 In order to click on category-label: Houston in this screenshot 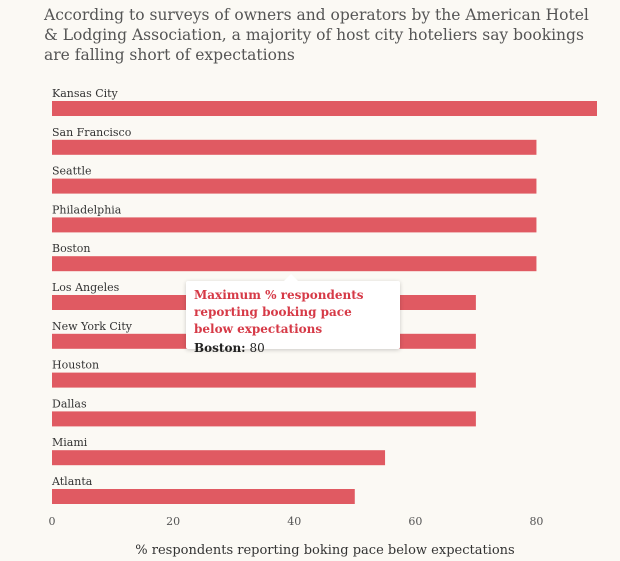, I will do `click(75, 365)`.